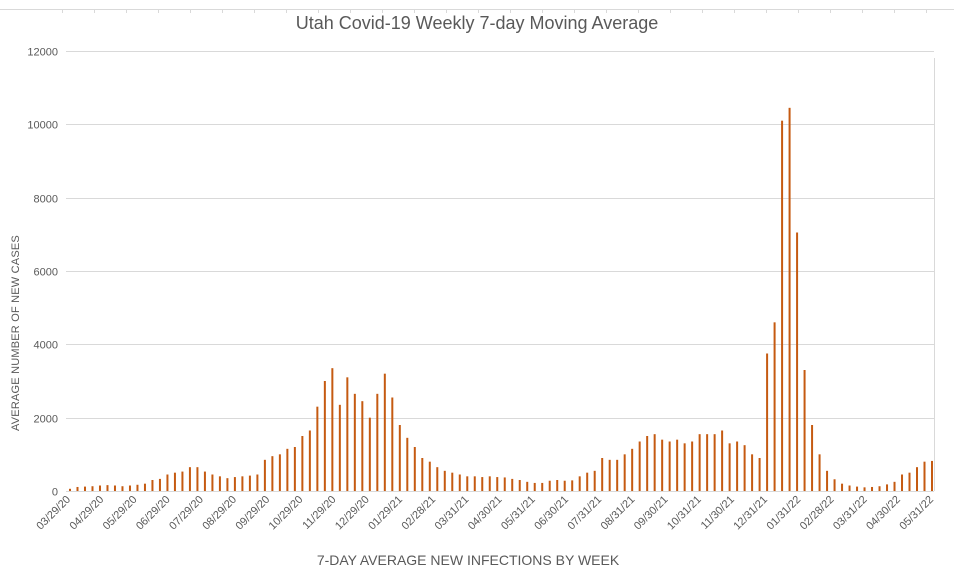 The image size is (954, 575). Describe the element at coordinates (750, 513) in the screenshot. I see `x-tick-label: 12/31/21` at that location.